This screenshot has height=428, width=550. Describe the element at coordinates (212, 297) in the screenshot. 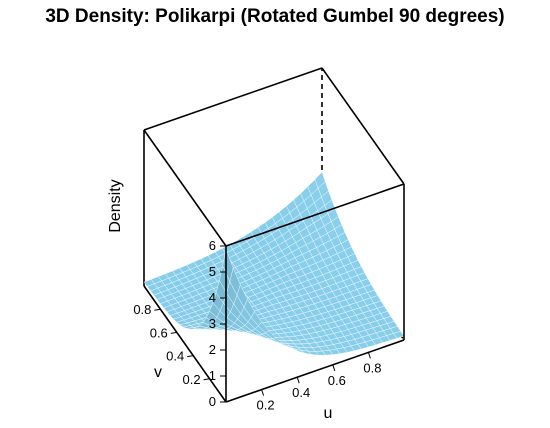

I see `z-tick-label: 4` at that location.